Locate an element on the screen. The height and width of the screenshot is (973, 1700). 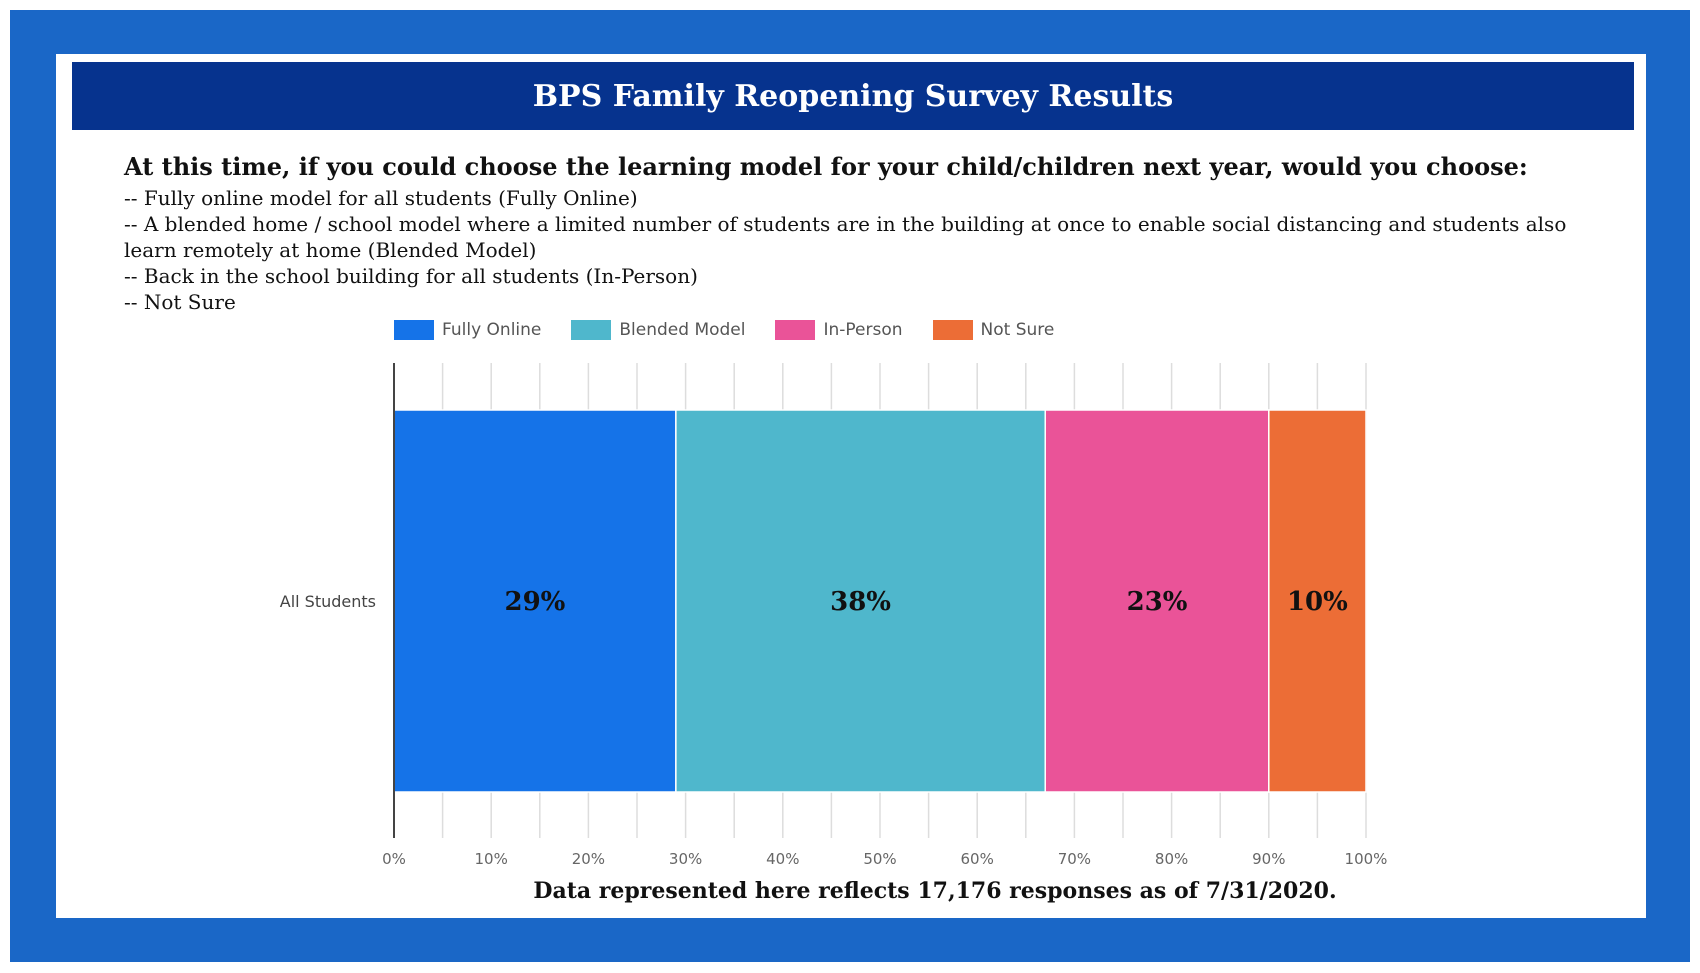
data-label-in-person: 23% is located at coordinates (1157, 602).